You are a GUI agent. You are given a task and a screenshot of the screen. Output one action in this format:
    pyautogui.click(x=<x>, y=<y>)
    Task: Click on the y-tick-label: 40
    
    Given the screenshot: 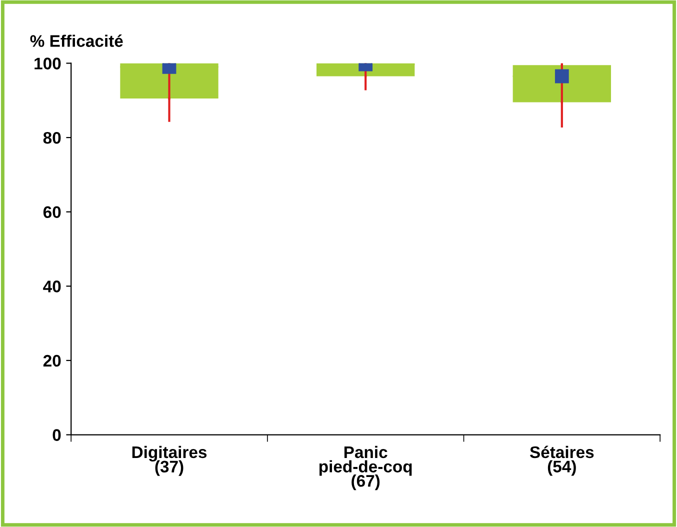 What is the action you would take?
    pyautogui.click(x=52, y=286)
    